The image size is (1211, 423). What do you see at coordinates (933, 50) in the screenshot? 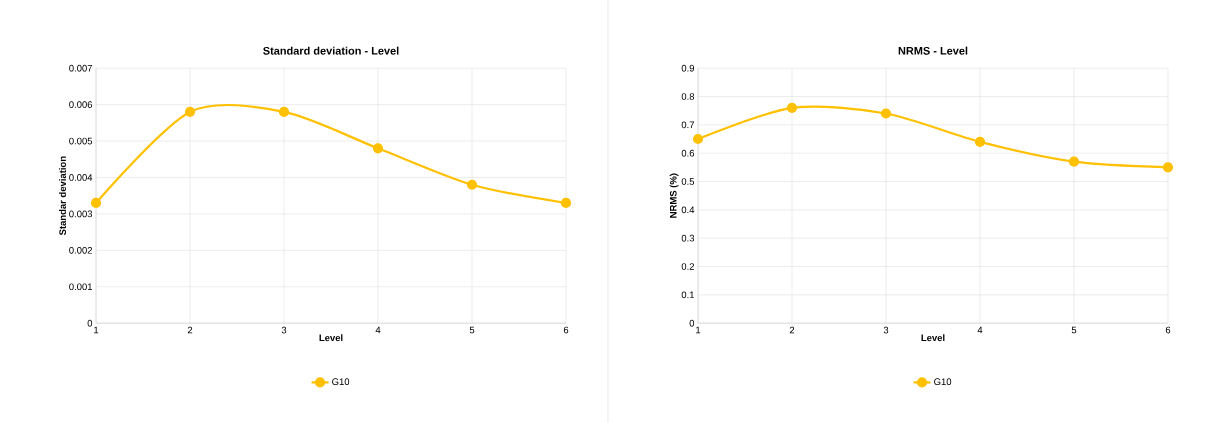
I see `chart-title: NRMS - Level` at bounding box center [933, 50].